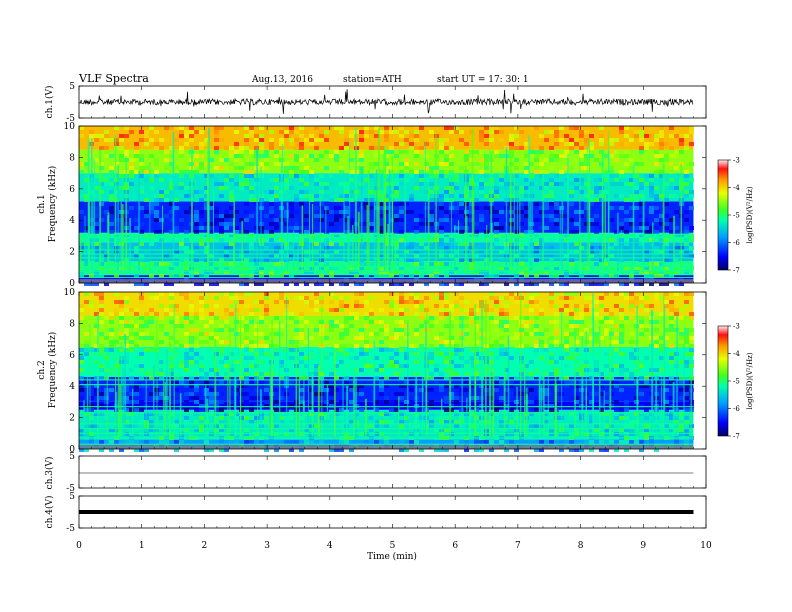 Image resolution: width=792 pixels, height=612 pixels. I want to click on ch1-waveform-frame, so click(392, 102).